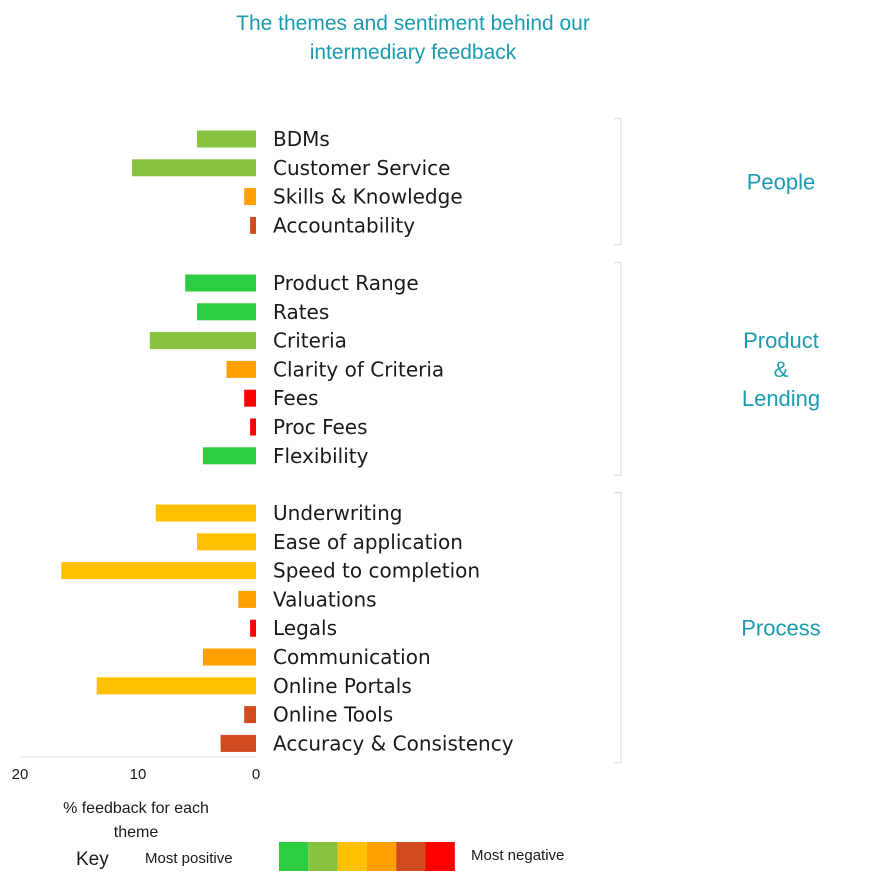 This screenshot has width=893, height=881. Describe the element at coordinates (310, 341) in the screenshot. I see `category-label-1-2: Criteria` at that location.